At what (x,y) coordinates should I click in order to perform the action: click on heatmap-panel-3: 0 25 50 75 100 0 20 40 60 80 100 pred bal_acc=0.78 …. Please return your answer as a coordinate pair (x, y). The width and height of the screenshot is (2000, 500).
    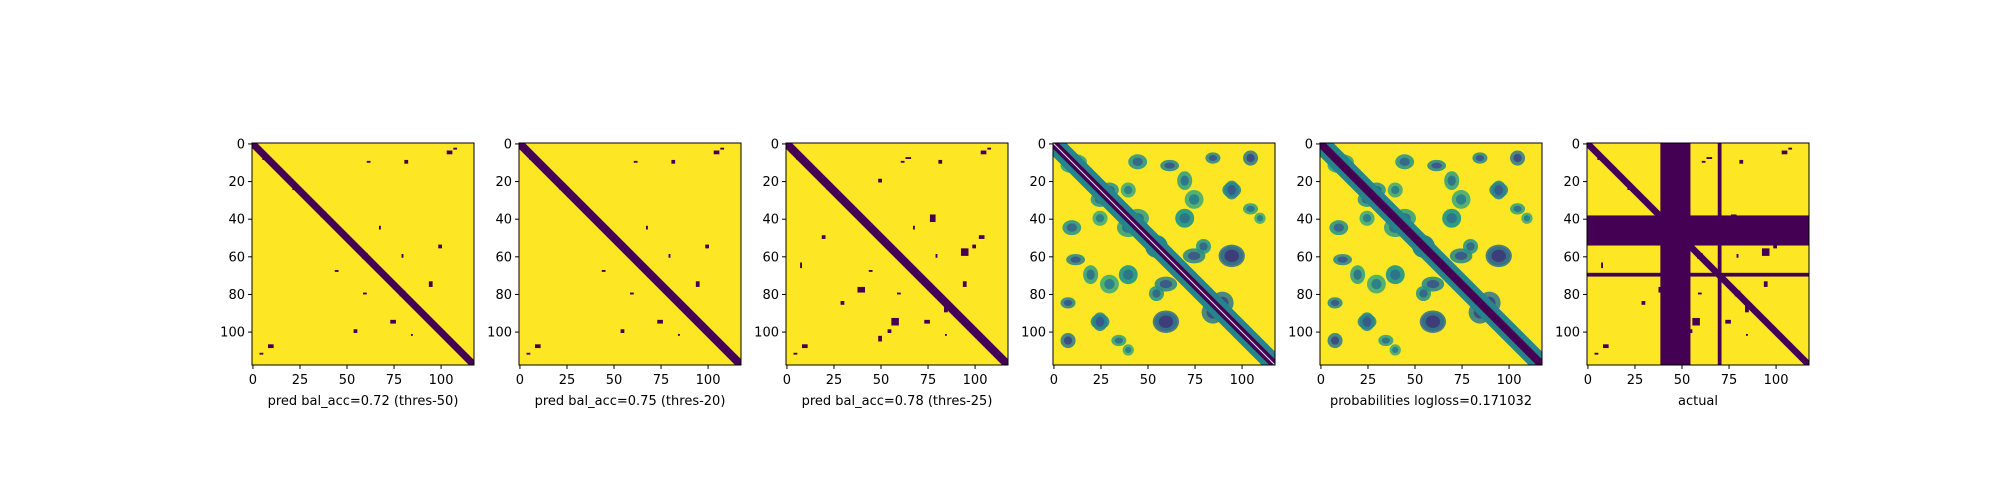
    Looking at the image, I should click on (881, 273).